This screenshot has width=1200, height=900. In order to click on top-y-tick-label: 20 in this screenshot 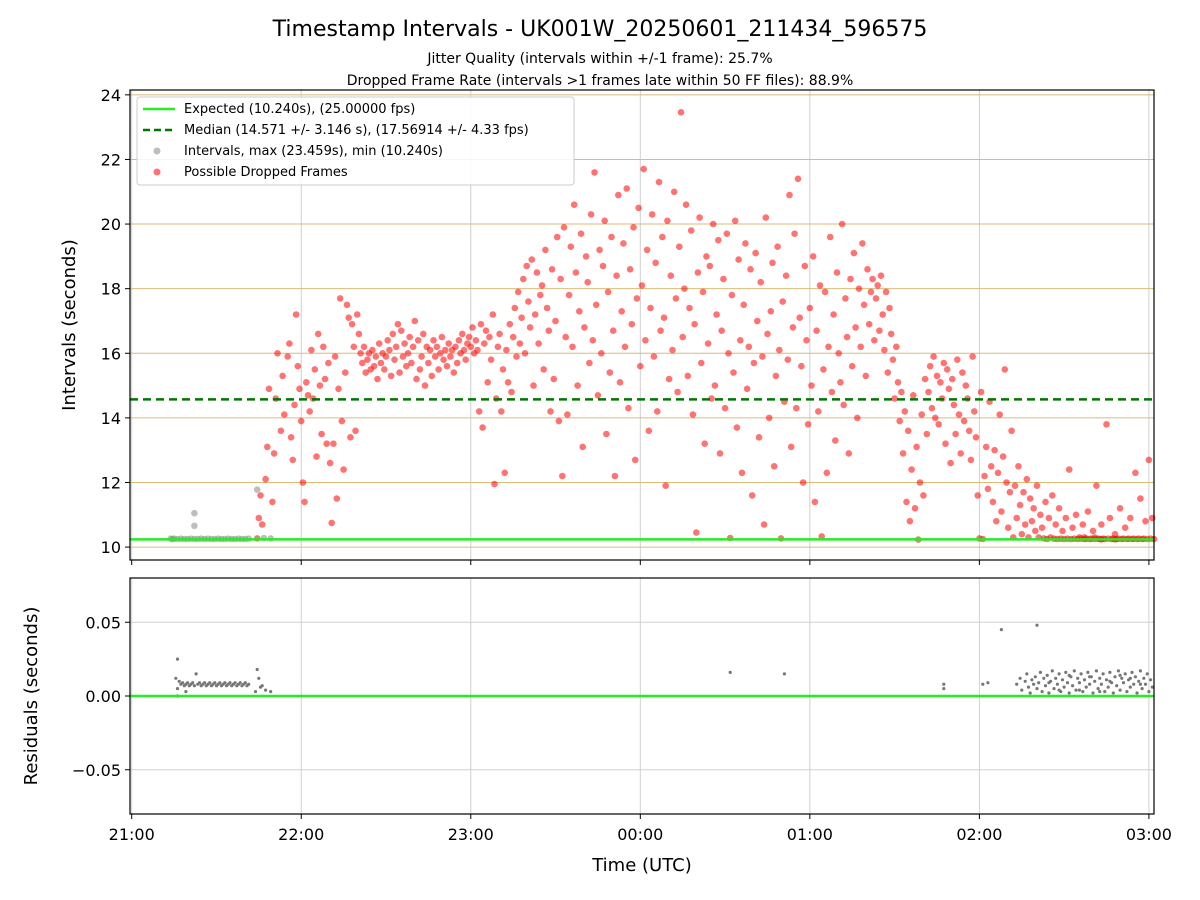, I will do `click(111, 224)`.